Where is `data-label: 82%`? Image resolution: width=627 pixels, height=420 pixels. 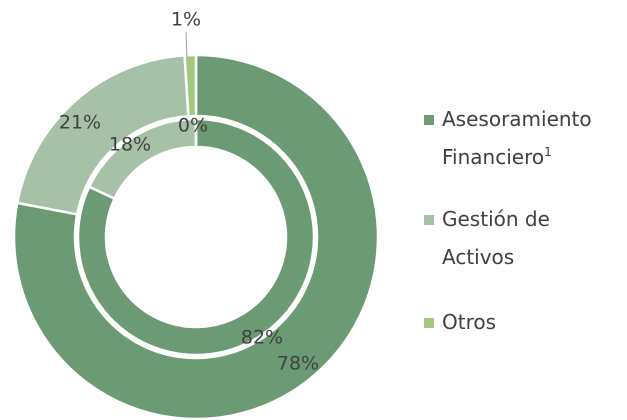 data-label: 82% is located at coordinates (262, 338).